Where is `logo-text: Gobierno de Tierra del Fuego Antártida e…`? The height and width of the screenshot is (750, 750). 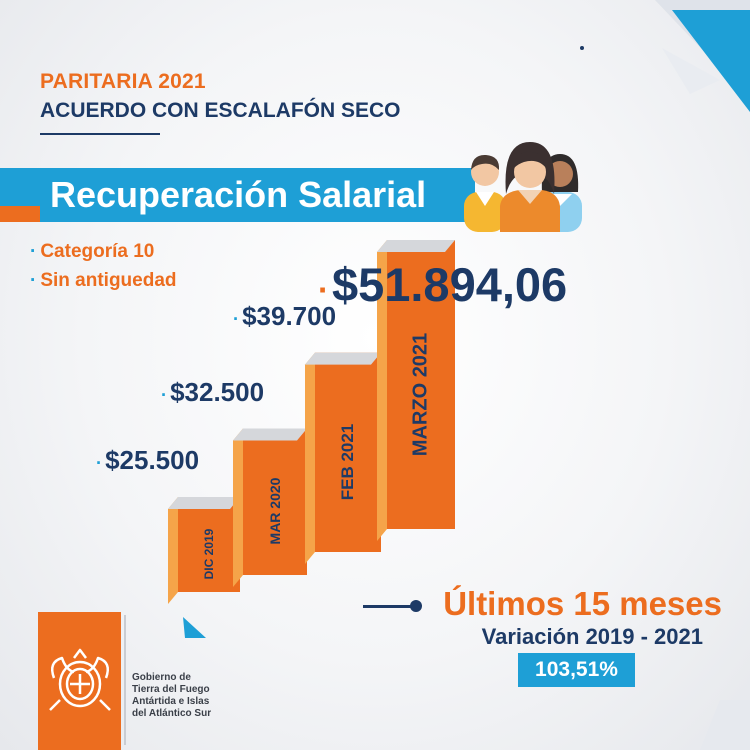
logo-text: Gobierno de Tierra del Fuego Antártida e… is located at coordinates (171, 696).